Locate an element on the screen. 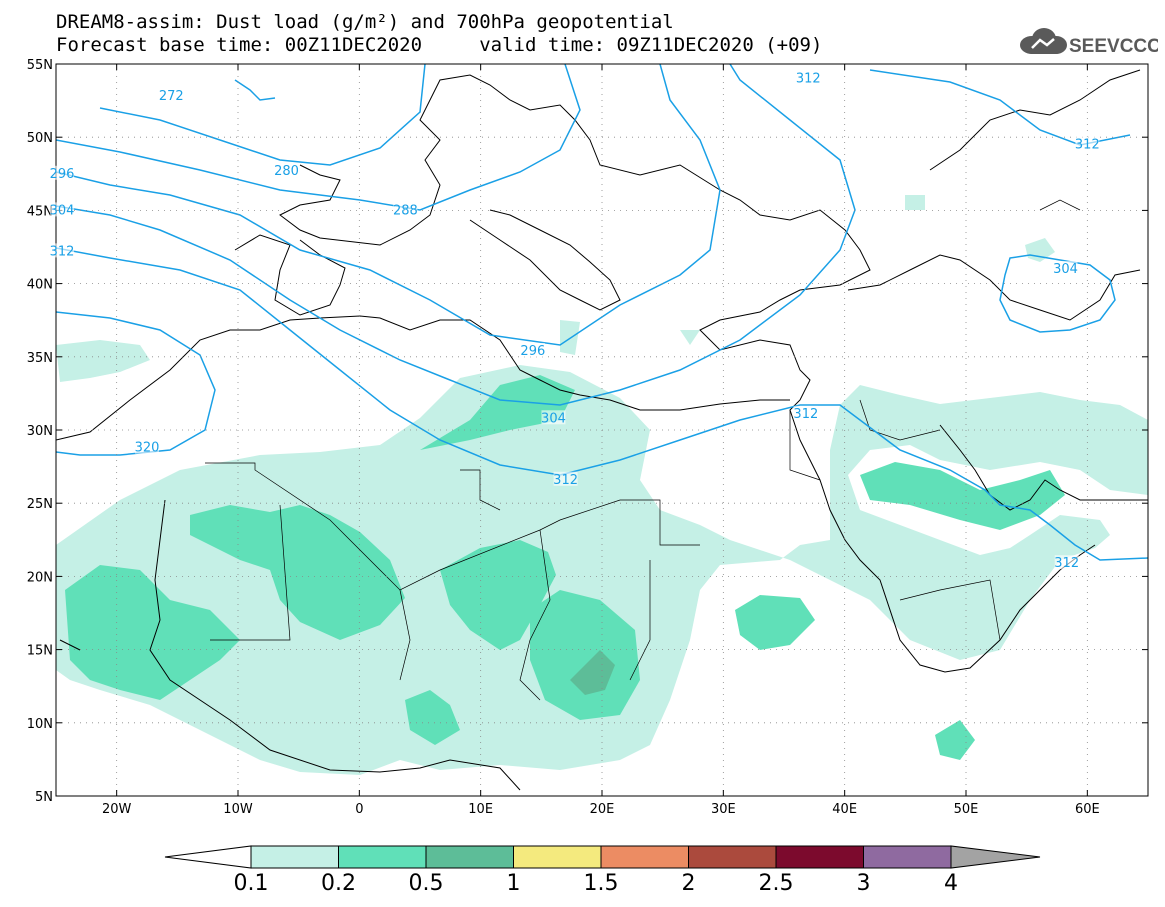  lat-tick-label: 5N is located at coordinates (44, 797).